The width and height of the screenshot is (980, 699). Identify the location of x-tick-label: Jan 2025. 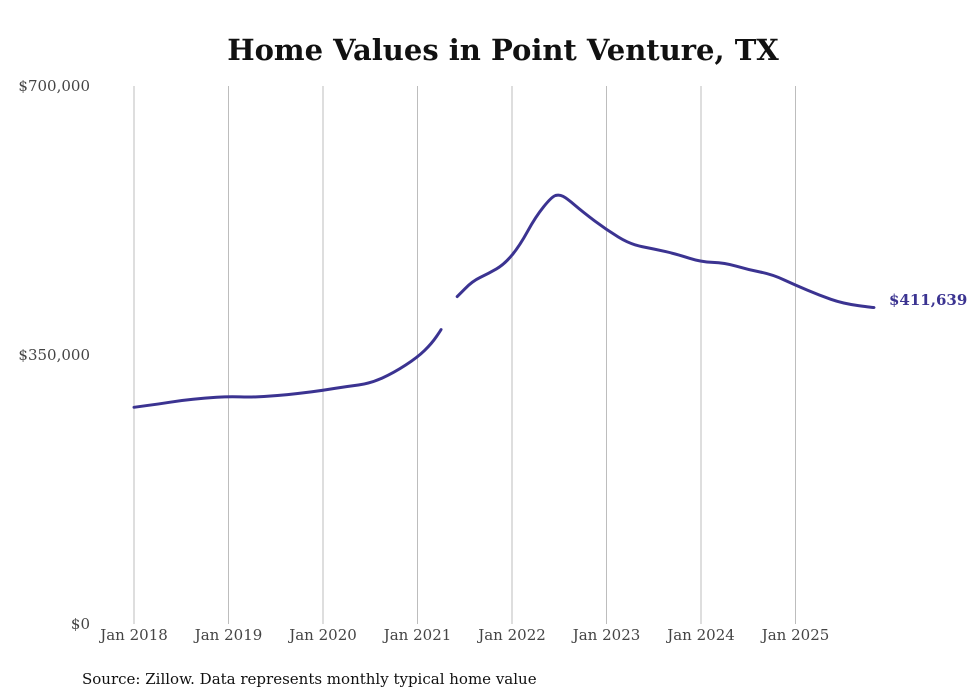
(795, 635).